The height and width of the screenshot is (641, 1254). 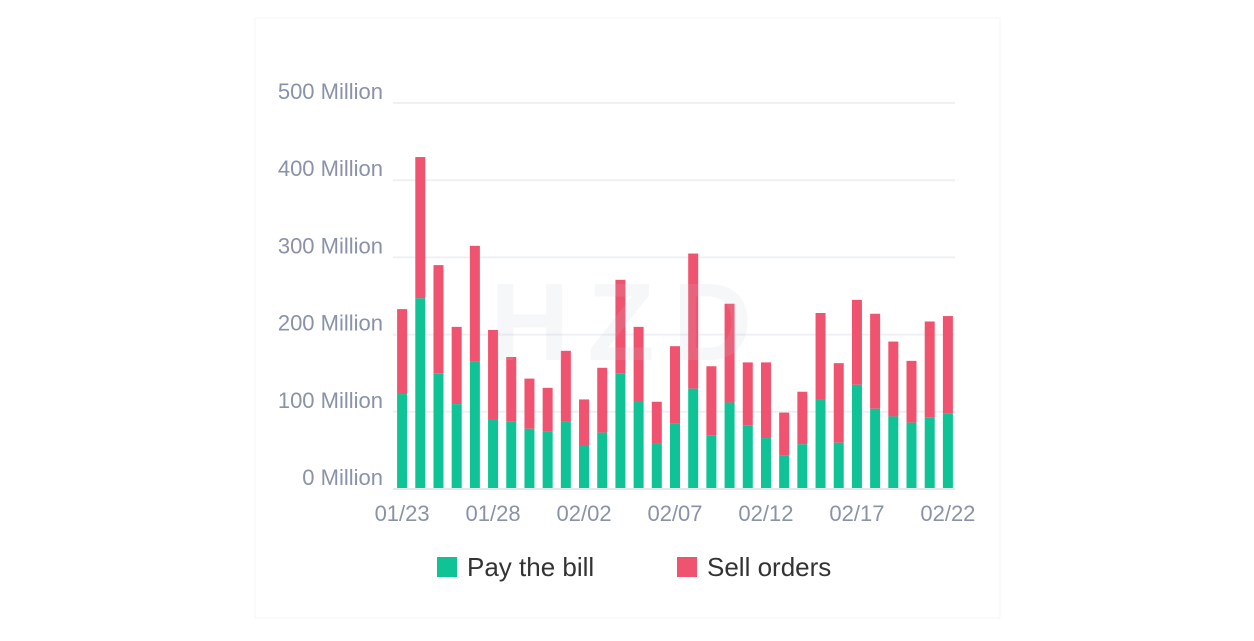 I want to click on x-tick-label: 02/07, so click(x=674, y=513).